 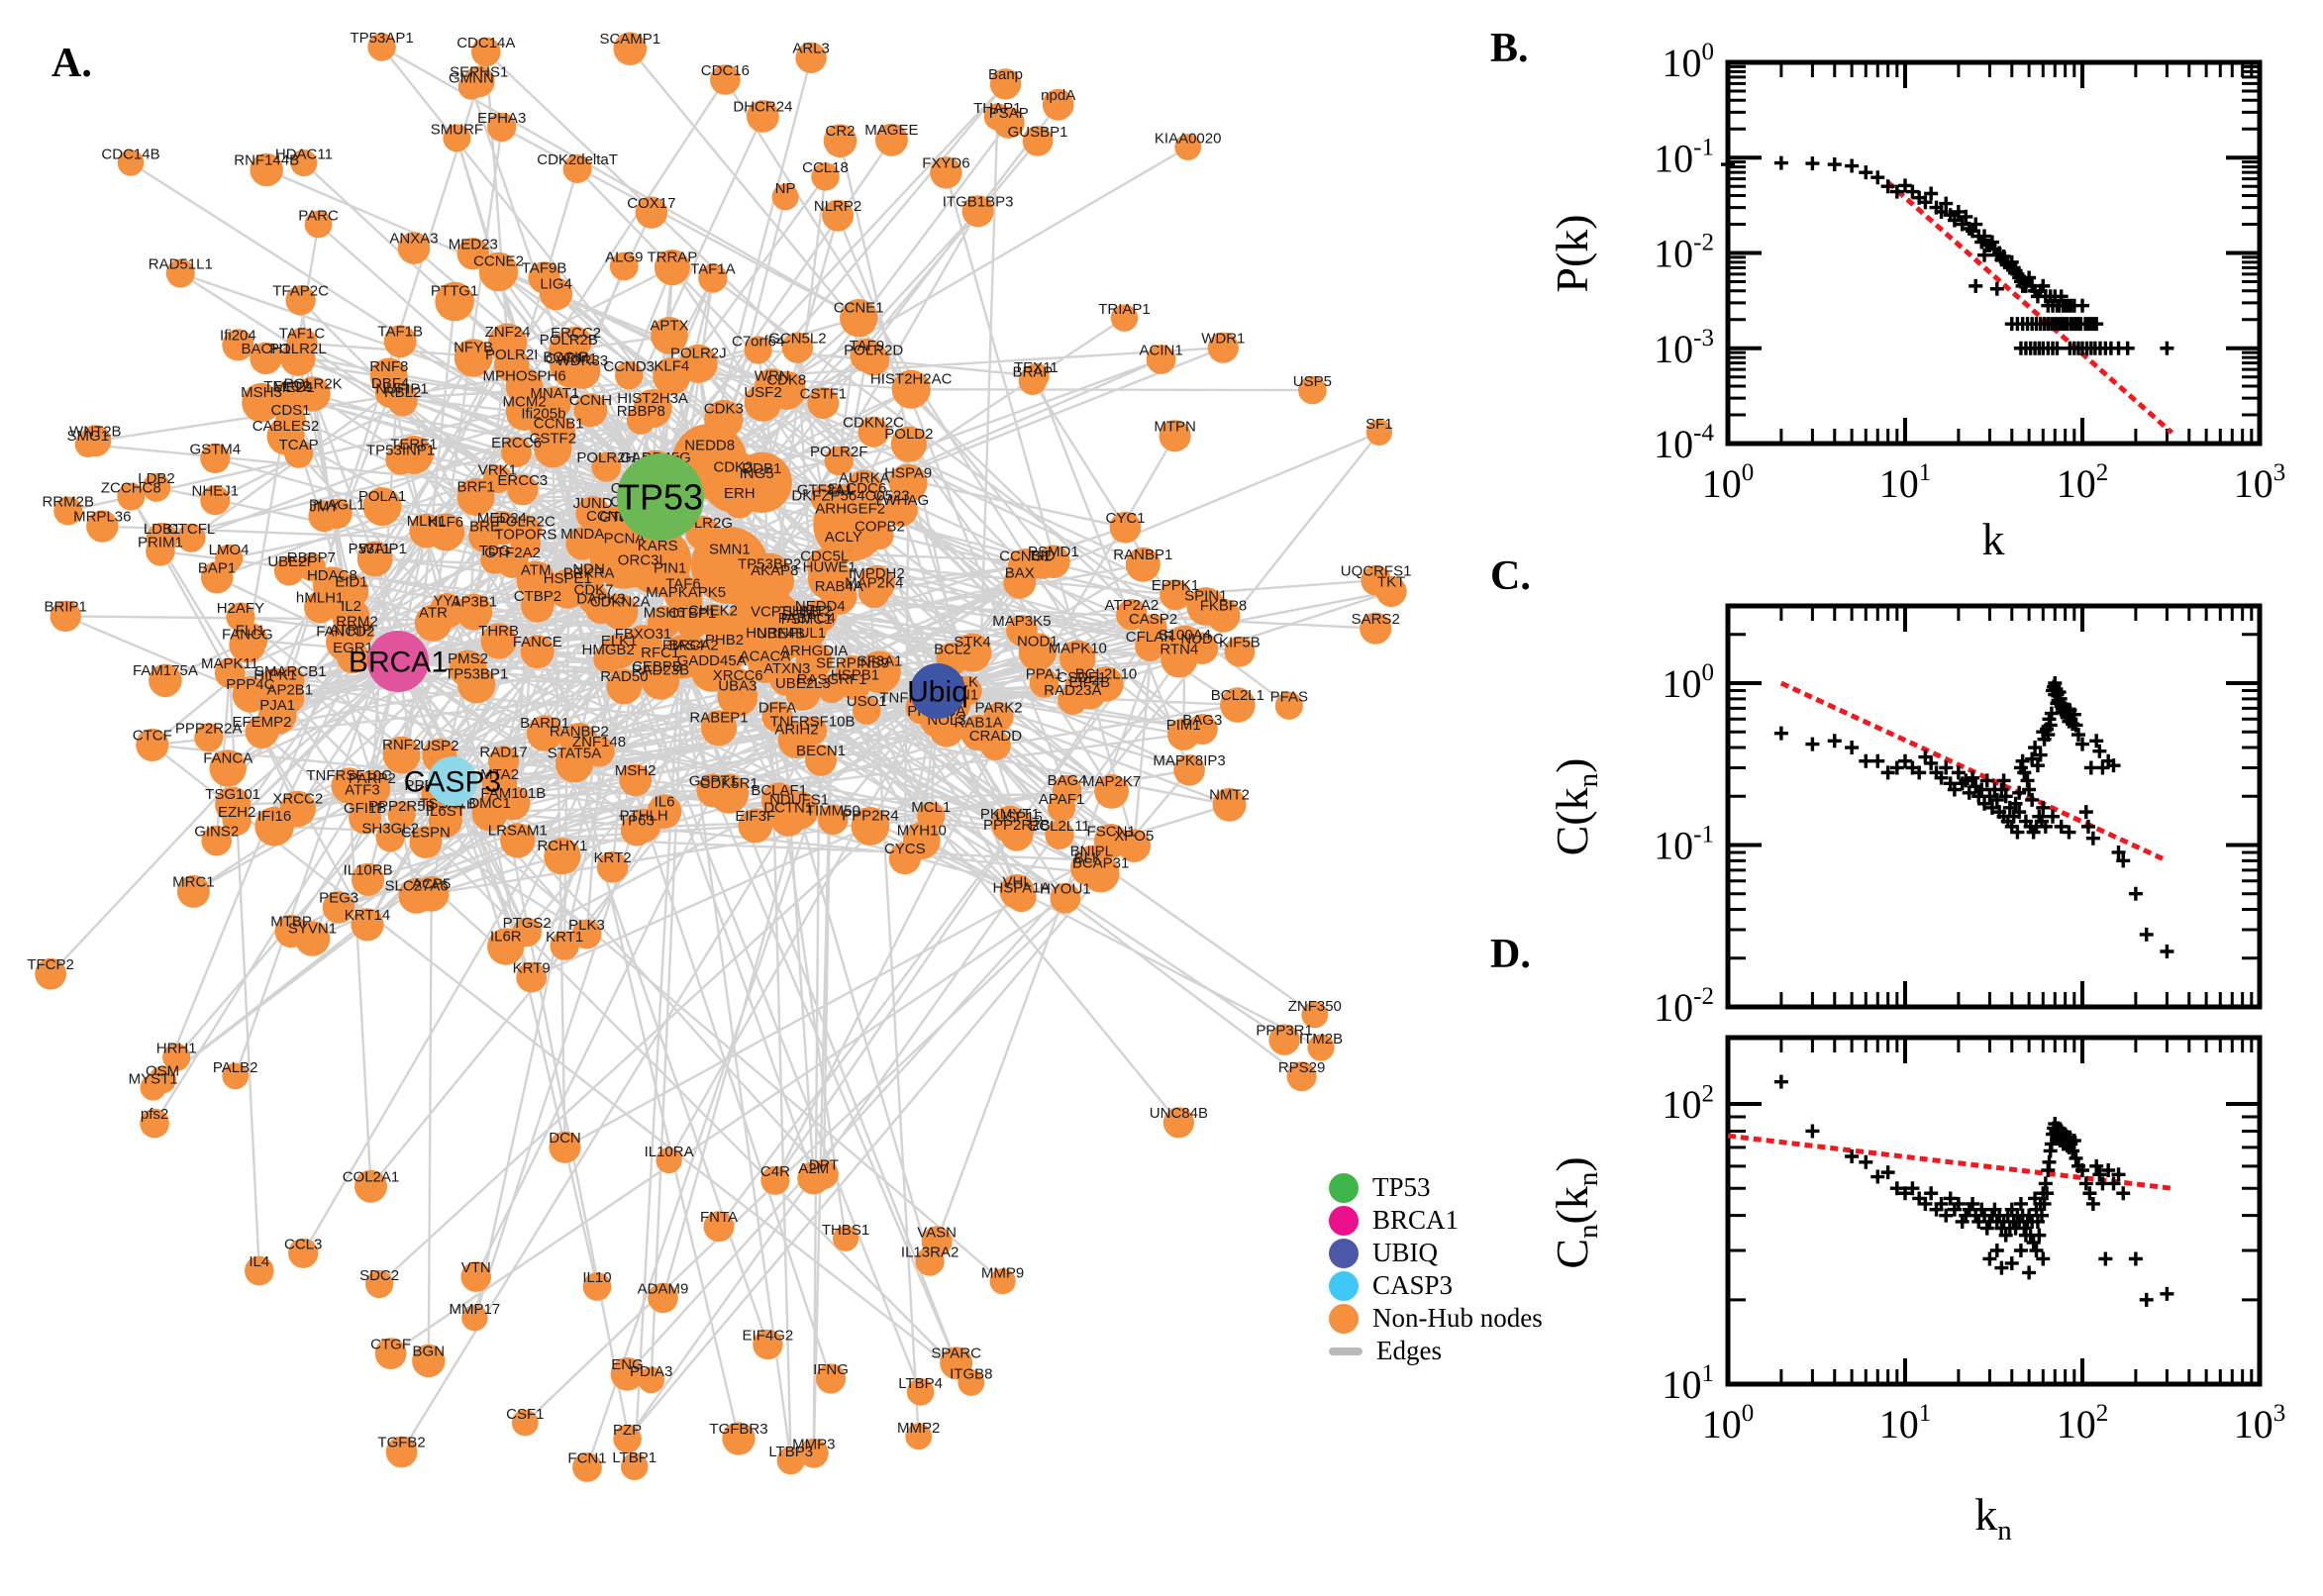 What do you see at coordinates (641, 411) in the screenshot?
I see `network-node-label: RBBP8` at bounding box center [641, 411].